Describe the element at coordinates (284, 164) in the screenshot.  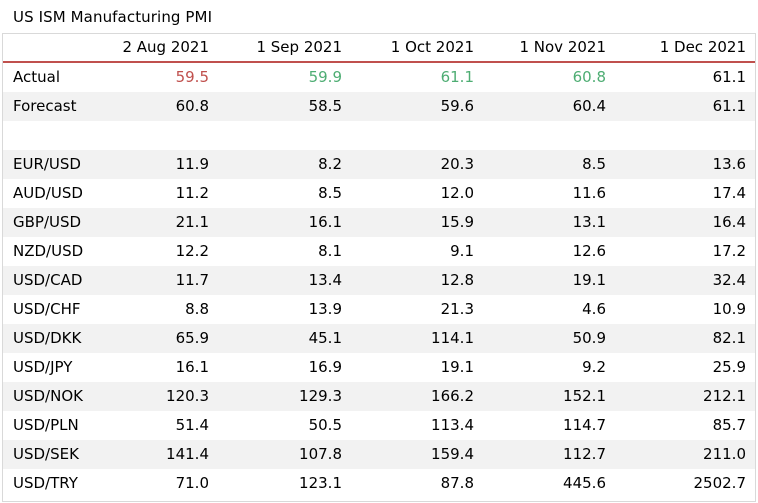
I see `table-cell: 8.2` at that location.